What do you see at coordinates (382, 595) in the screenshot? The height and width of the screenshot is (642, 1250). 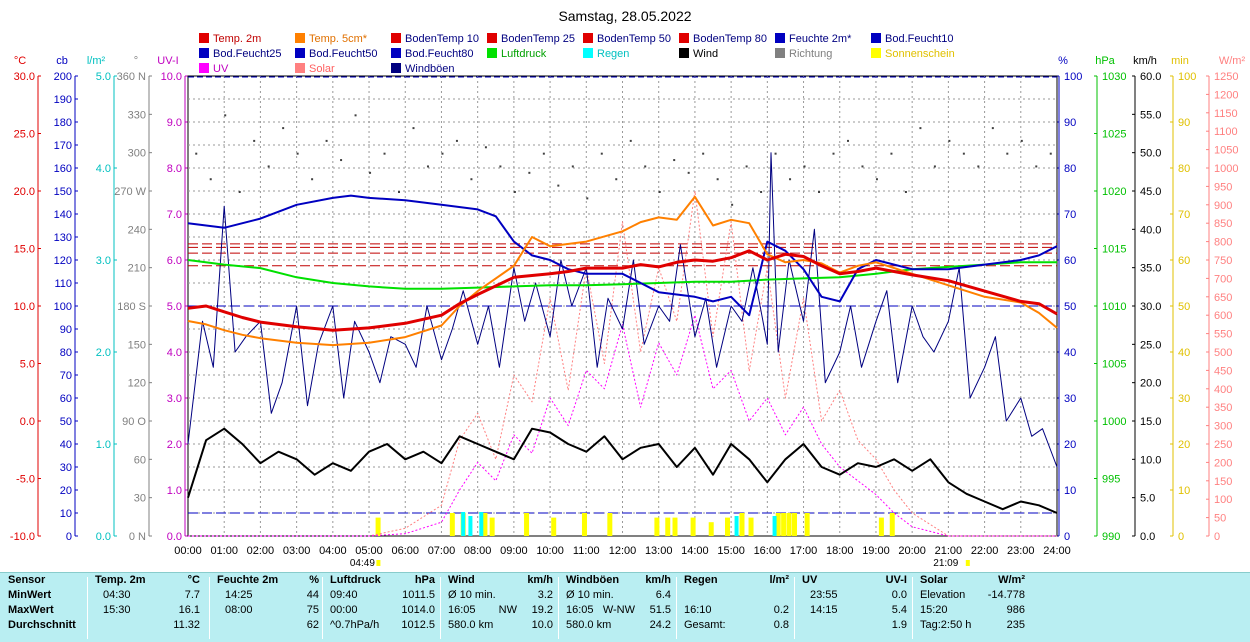 I see `stats-cell-row: 09:40 1011.5` at bounding box center [382, 595].